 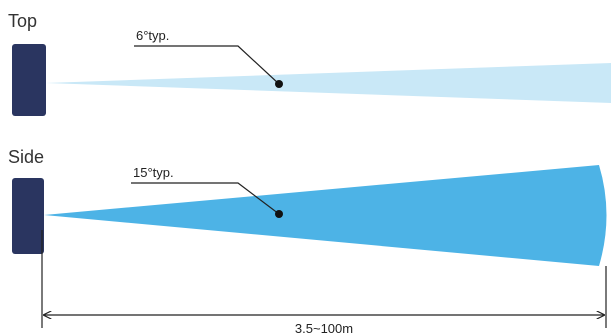 What do you see at coordinates (328, 83) in the screenshot?
I see `top-beam` at bounding box center [328, 83].